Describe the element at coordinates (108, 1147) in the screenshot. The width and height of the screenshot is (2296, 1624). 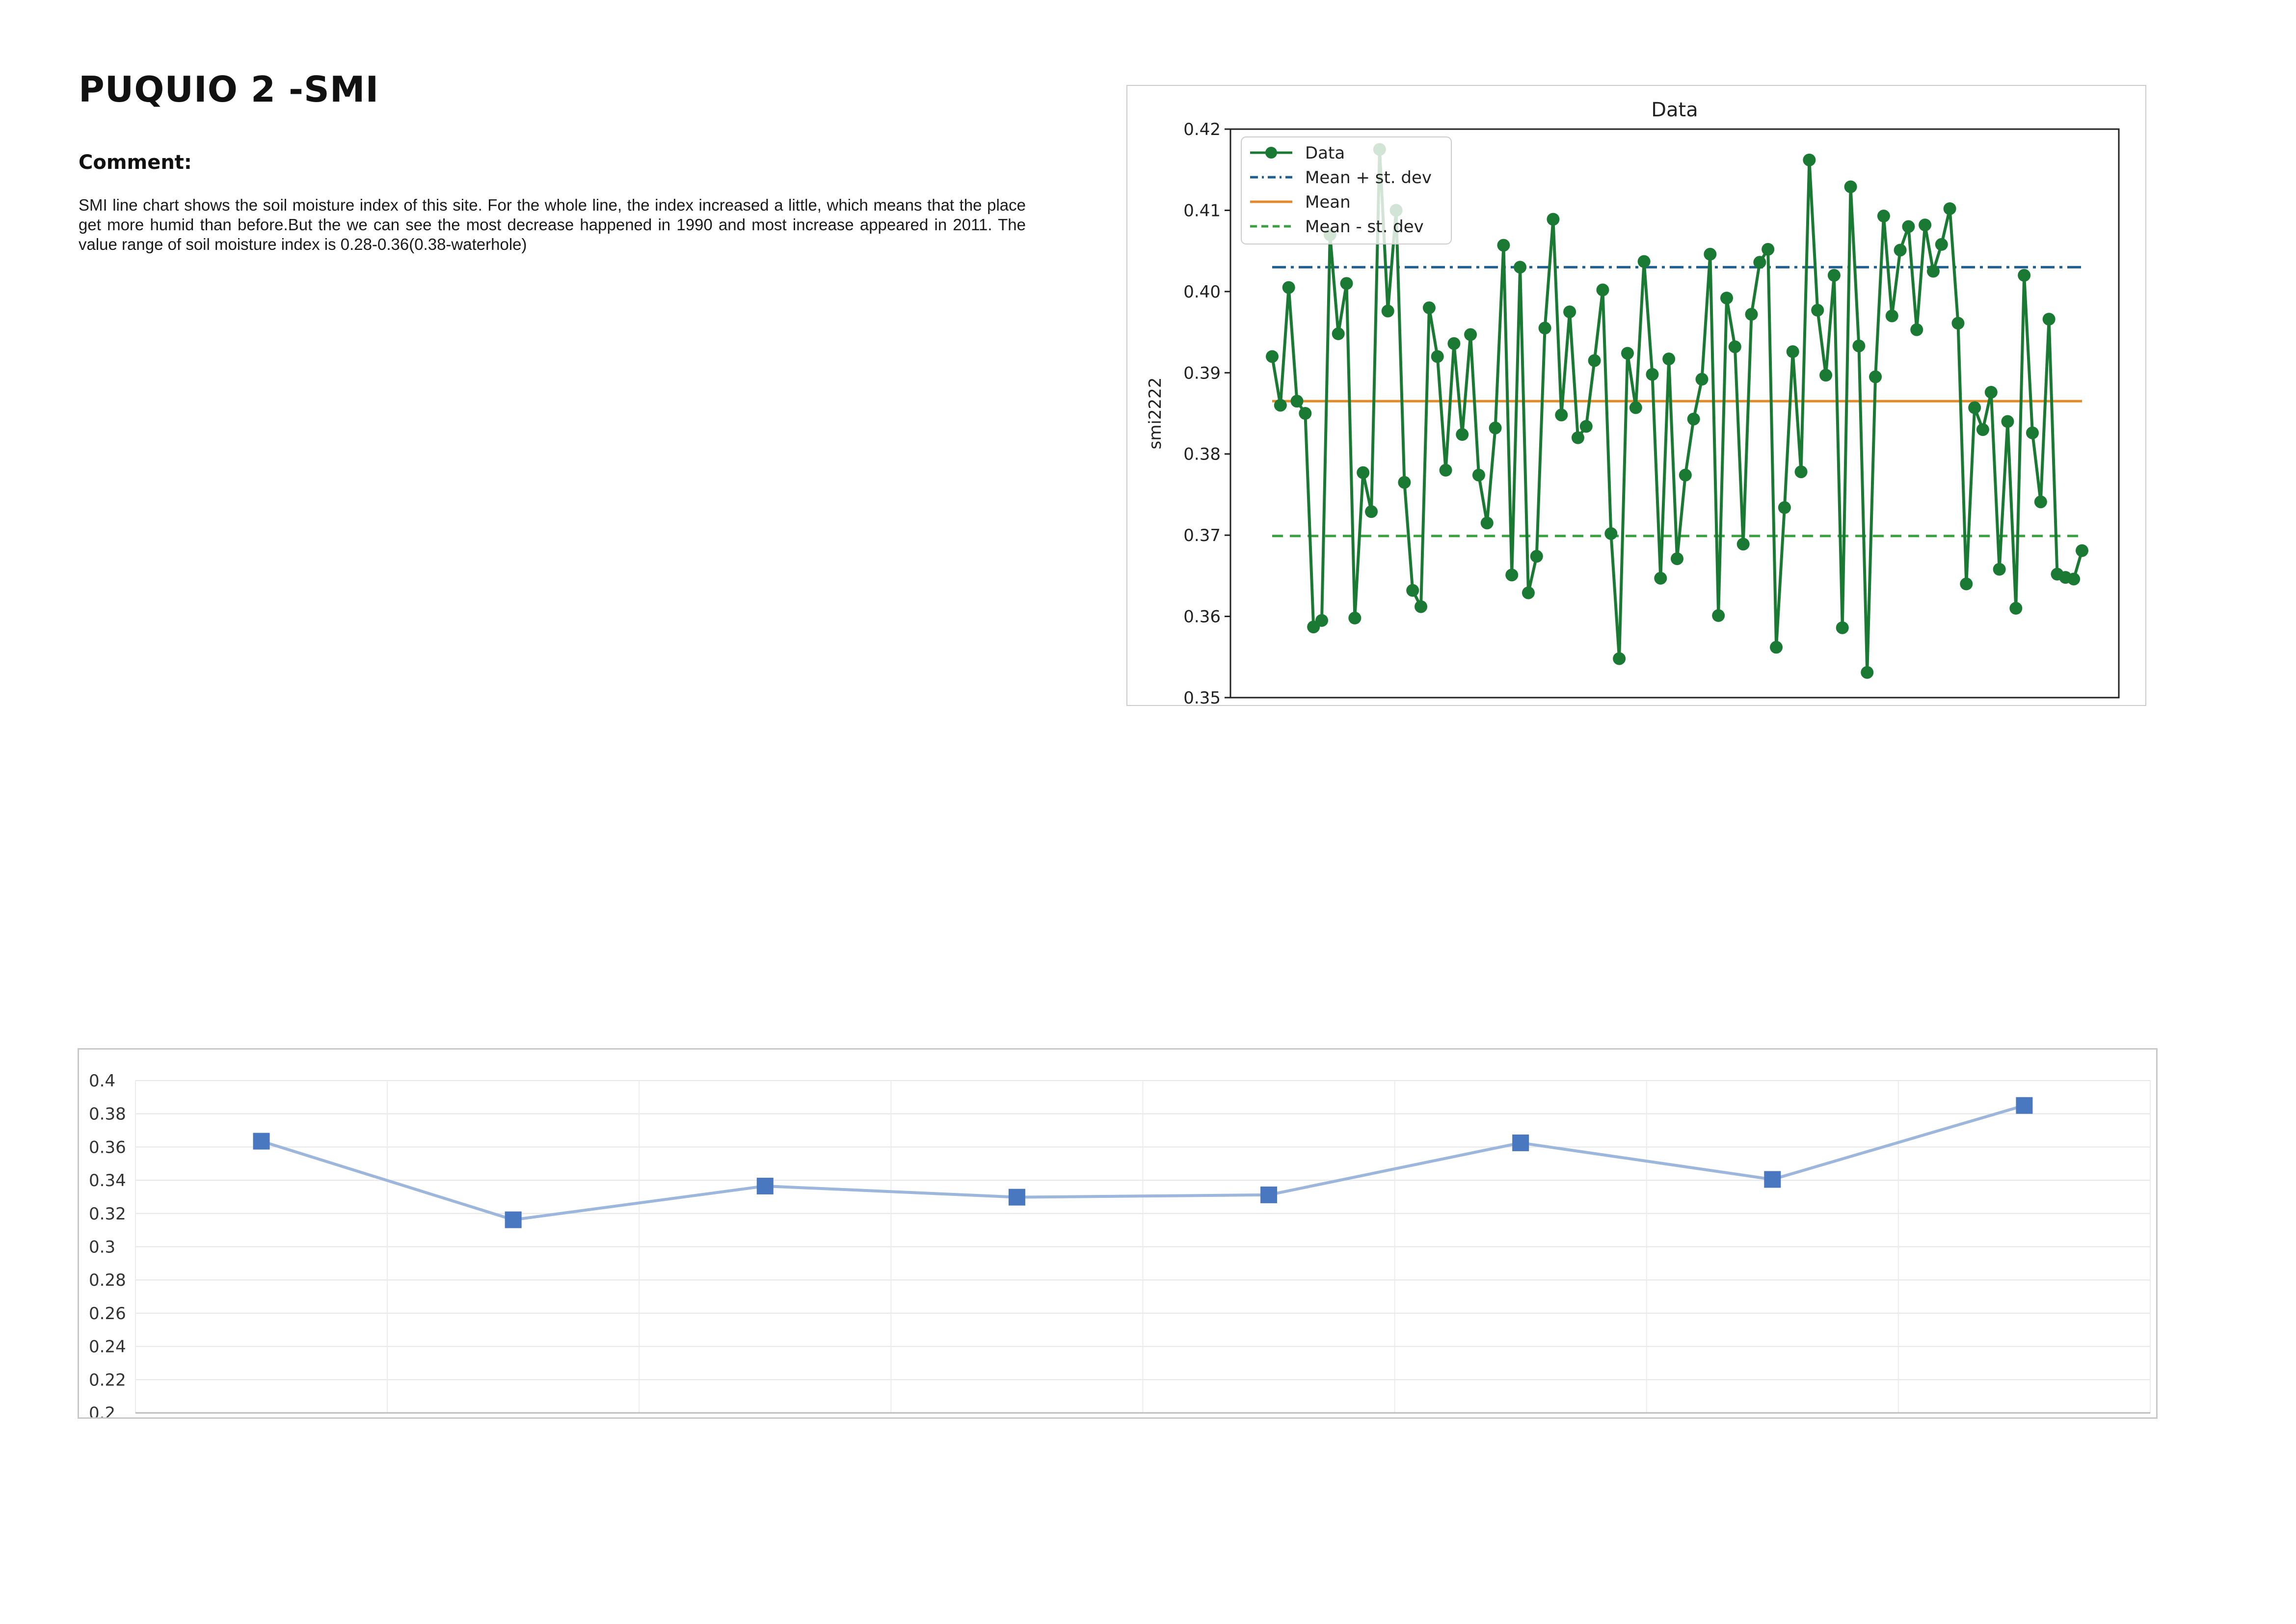
I see `y-tick-label: 0.36` at that location.